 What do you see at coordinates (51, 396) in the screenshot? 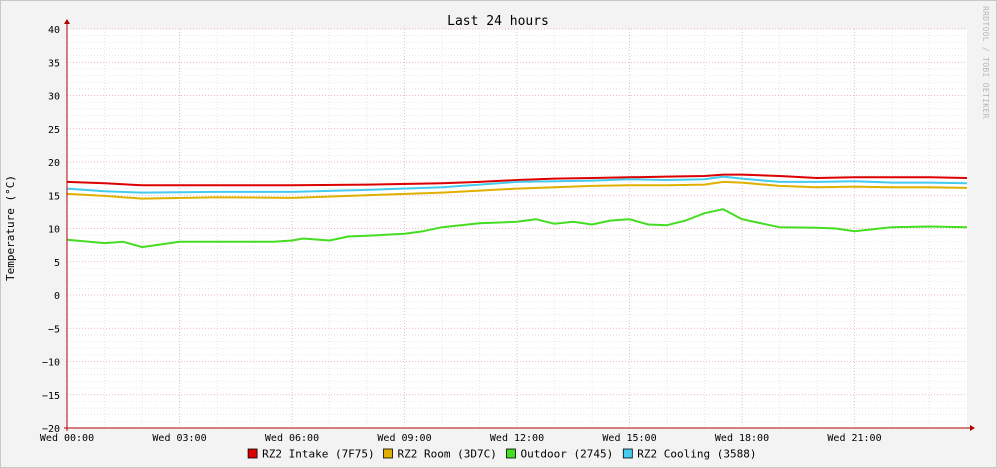
I see `y-tick-label: −15` at bounding box center [51, 396].